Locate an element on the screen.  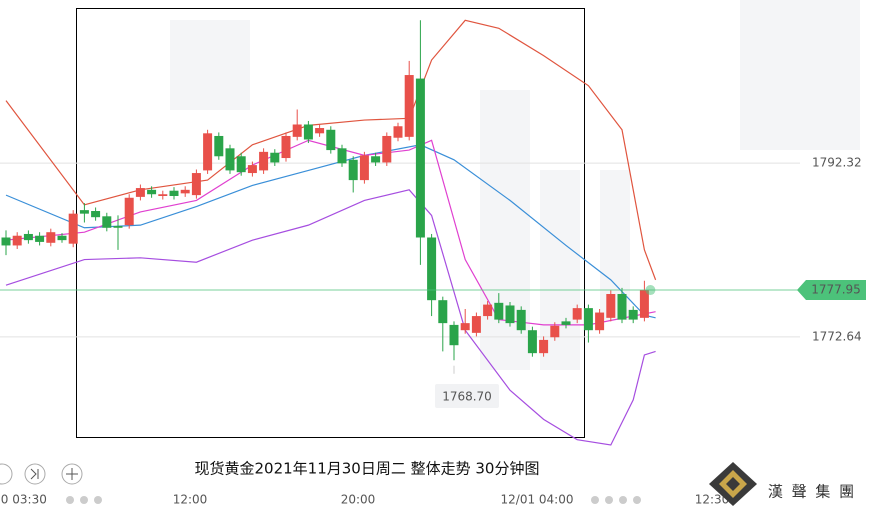
last-price-dot is located at coordinates (650, 290).